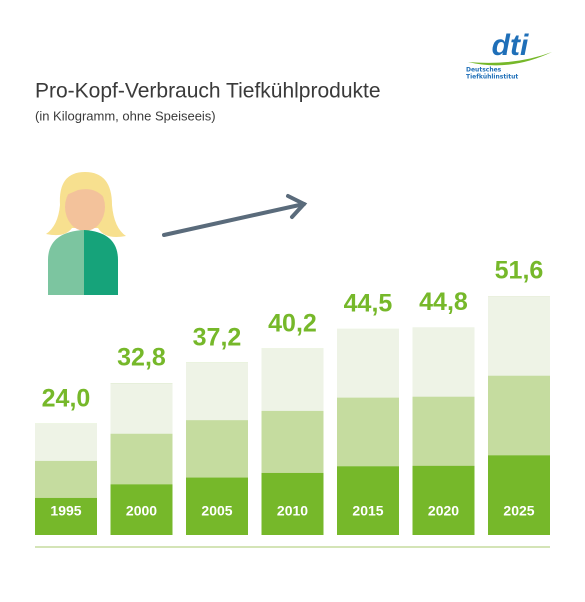  Describe the element at coordinates (125, 115) in the screenshot. I see `chart-subtitle: (in Kilogramm, ohne Speiseeis)` at that location.